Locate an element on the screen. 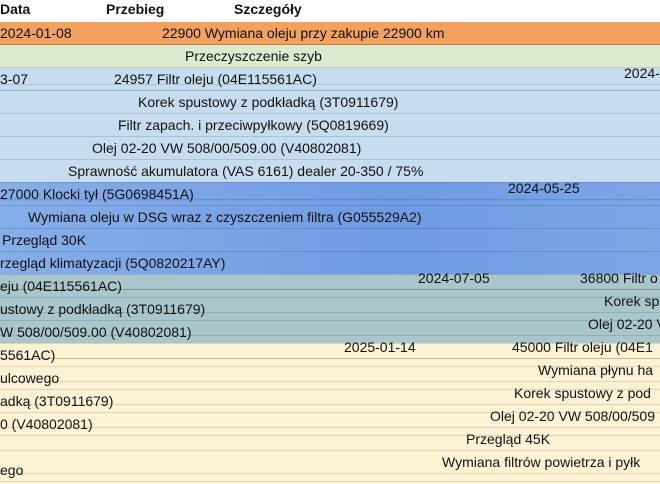 The height and width of the screenshot is (484, 660). table-cell: Olej 02-20 VW 508/00/509.00 (V40802081) is located at coordinates (227, 148).